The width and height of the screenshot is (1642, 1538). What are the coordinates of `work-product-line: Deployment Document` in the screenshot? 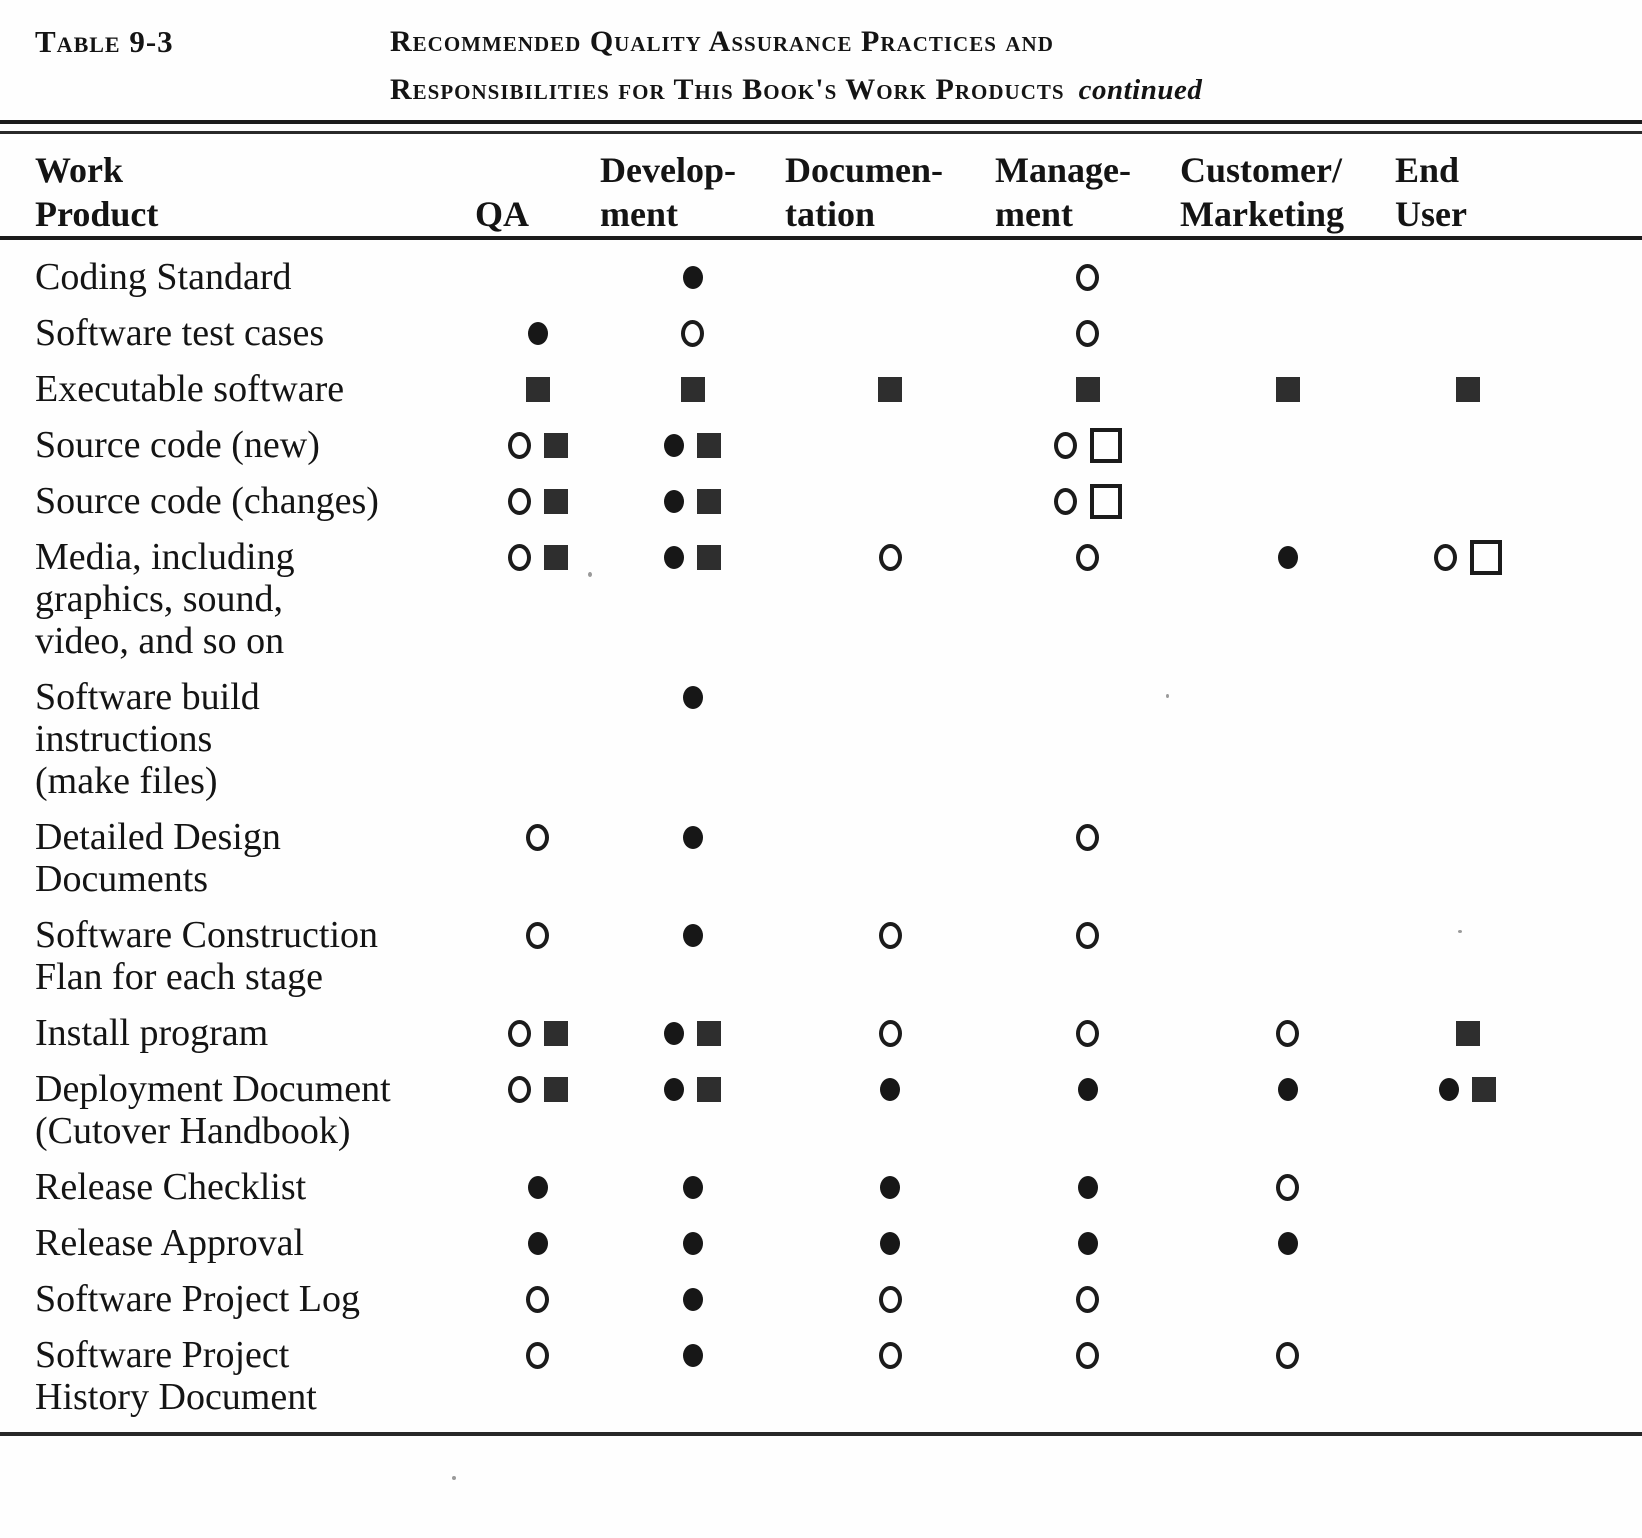 It's located at (213, 1089).